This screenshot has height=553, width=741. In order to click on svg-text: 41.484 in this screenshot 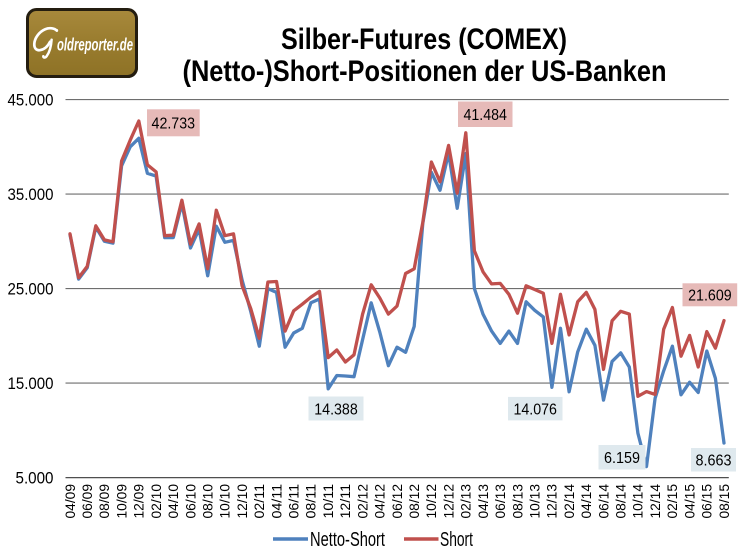, I will do `click(485, 115)`.